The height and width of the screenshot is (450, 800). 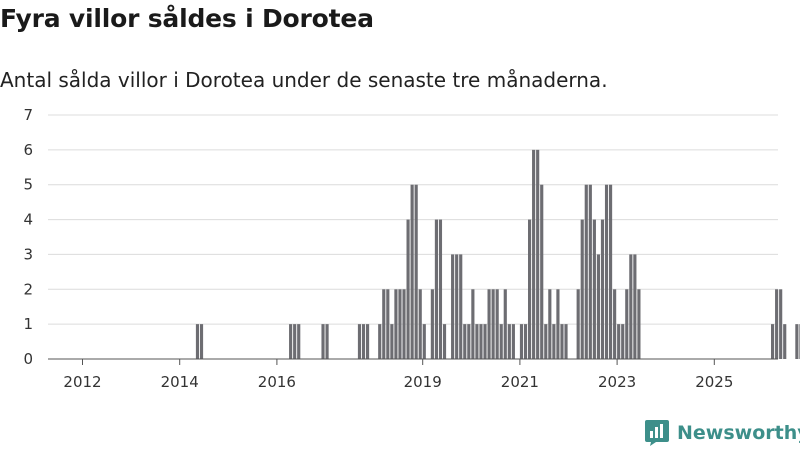 What do you see at coordinates (423, 382) in the screenshot?
I see `x-tick-label: 2019` at bounding box center [423, 382].